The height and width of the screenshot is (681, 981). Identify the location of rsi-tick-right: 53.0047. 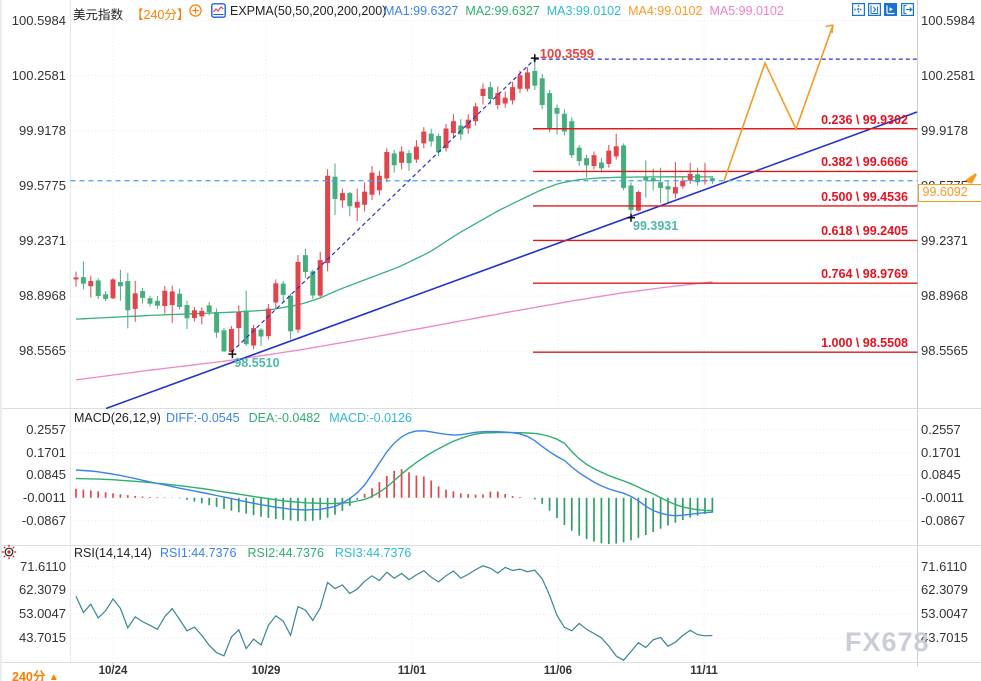
(944, 614).